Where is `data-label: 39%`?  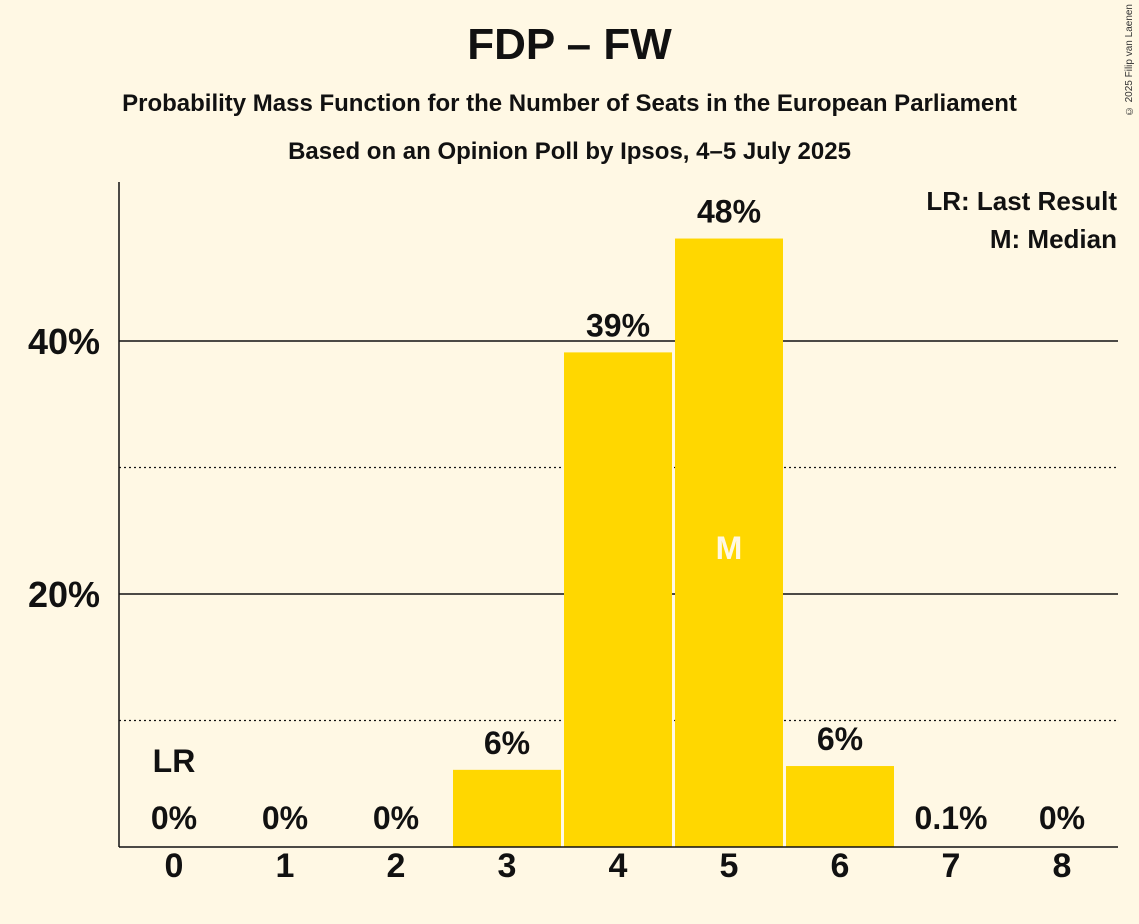
data-label: 39% is located at coordinates (618, 325).